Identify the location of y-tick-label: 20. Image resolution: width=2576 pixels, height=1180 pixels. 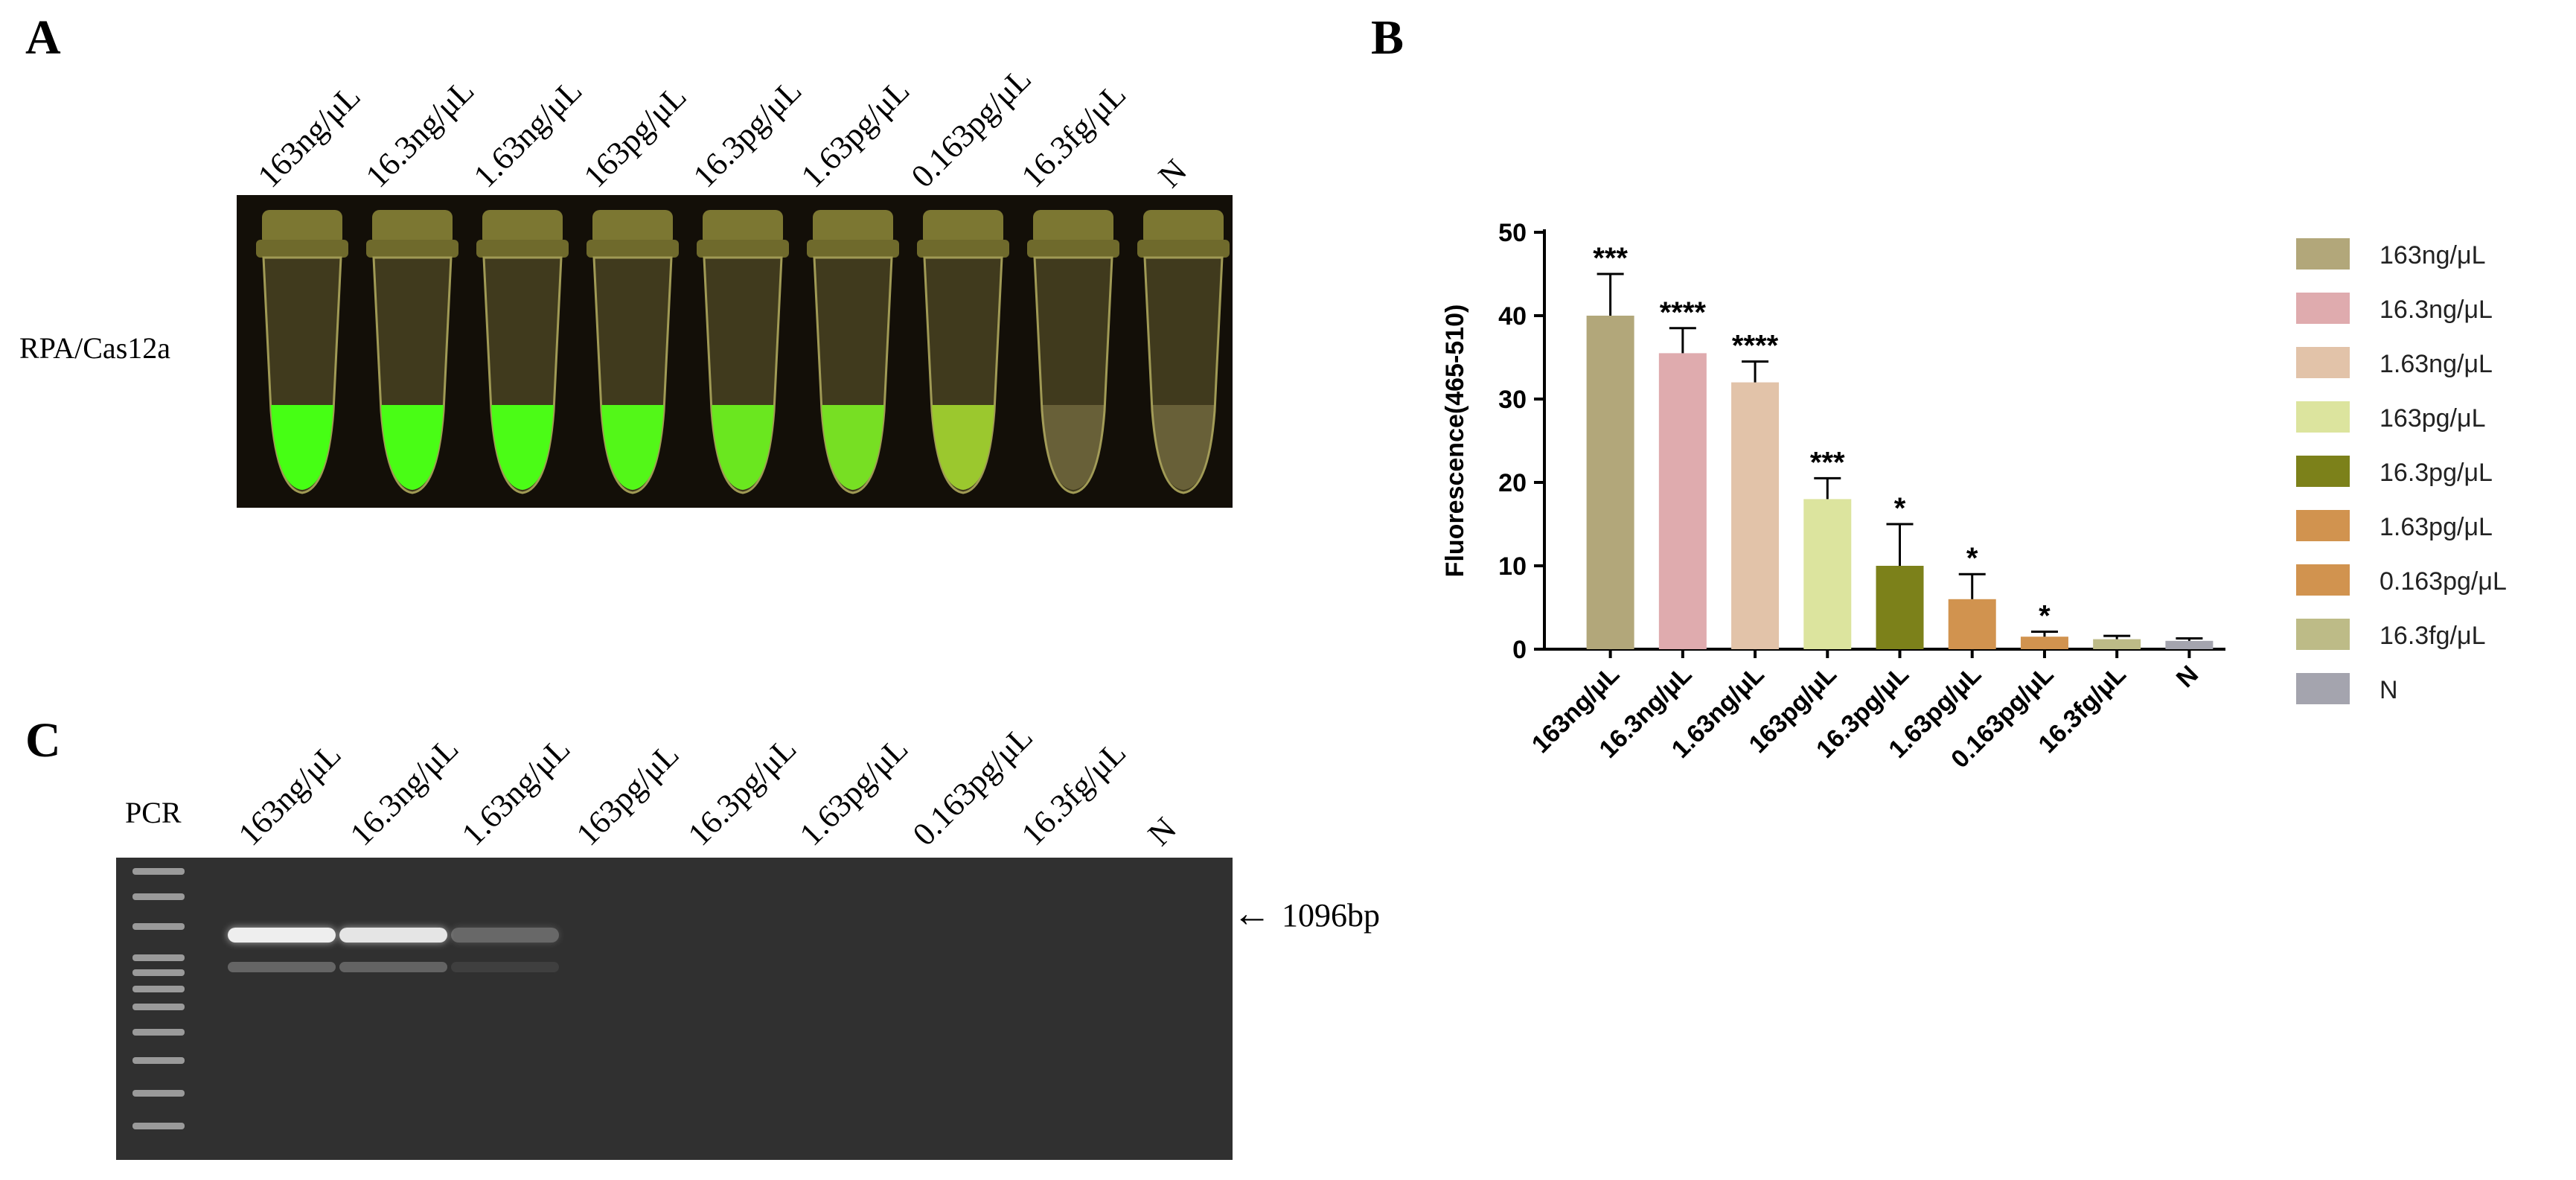
(1512, 483).